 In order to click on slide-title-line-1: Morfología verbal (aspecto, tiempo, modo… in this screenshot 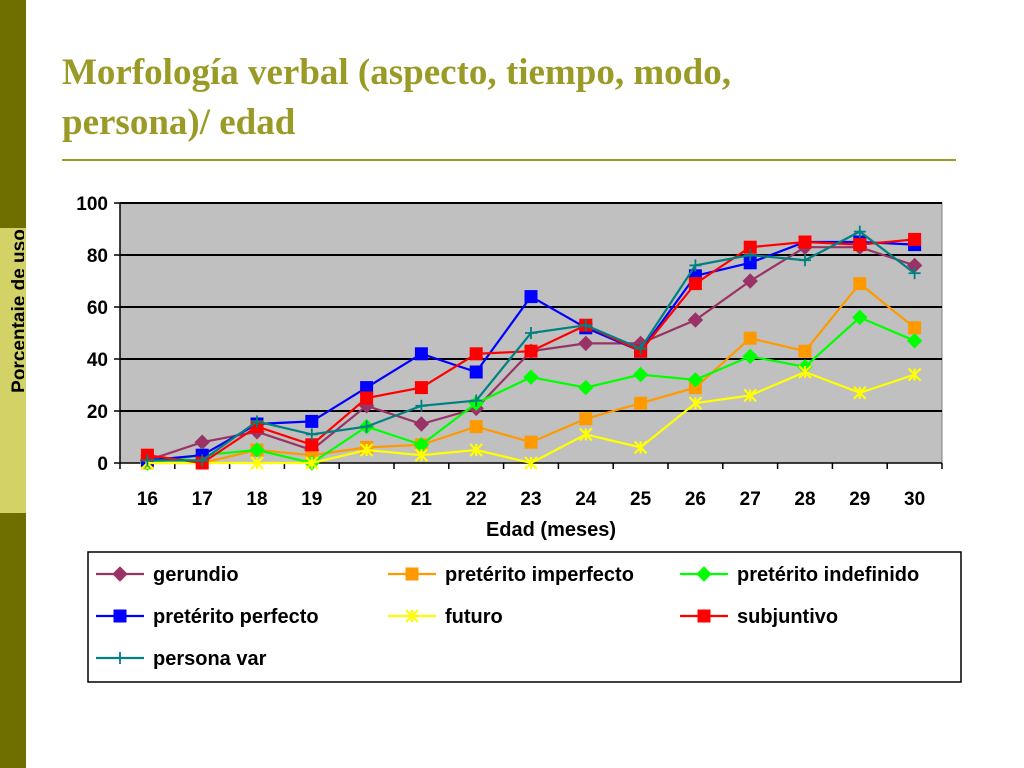, I will do `click(396, 72)`.